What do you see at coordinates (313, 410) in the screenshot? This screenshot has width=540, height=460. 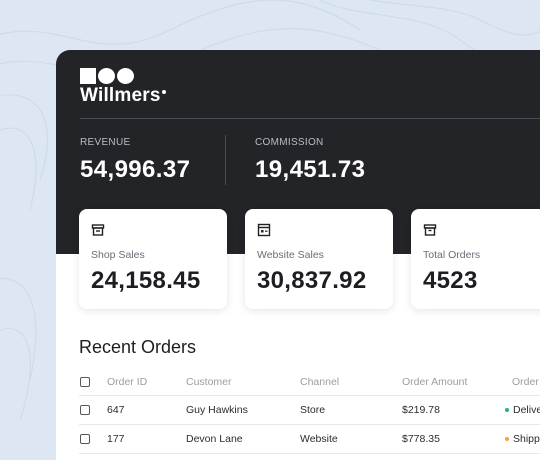 I see `channel-cell: Store` at bounding box center [313, 410].